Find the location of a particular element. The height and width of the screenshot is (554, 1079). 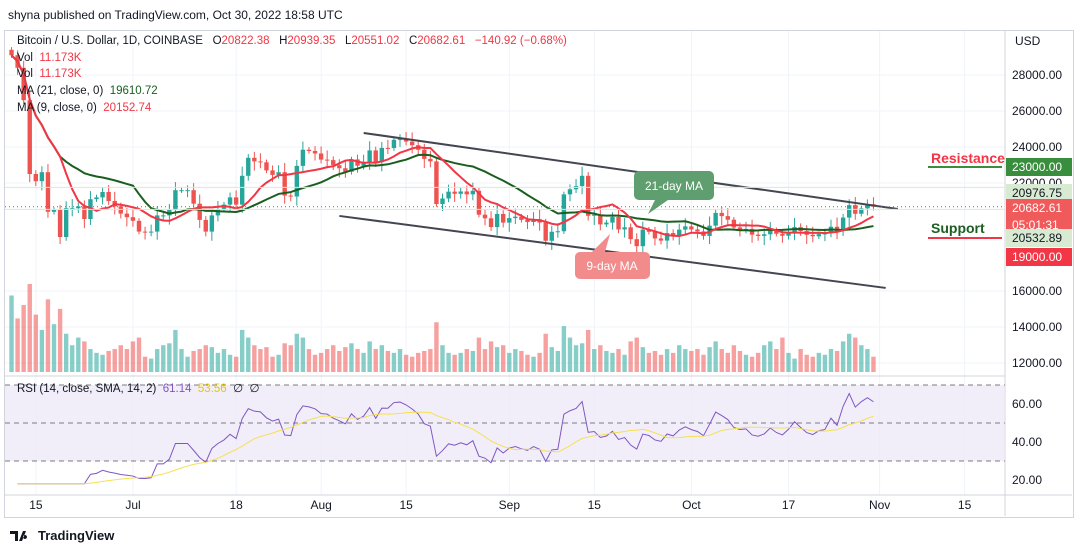

x-tick-label: Aug is located at coordinates (320, 505).